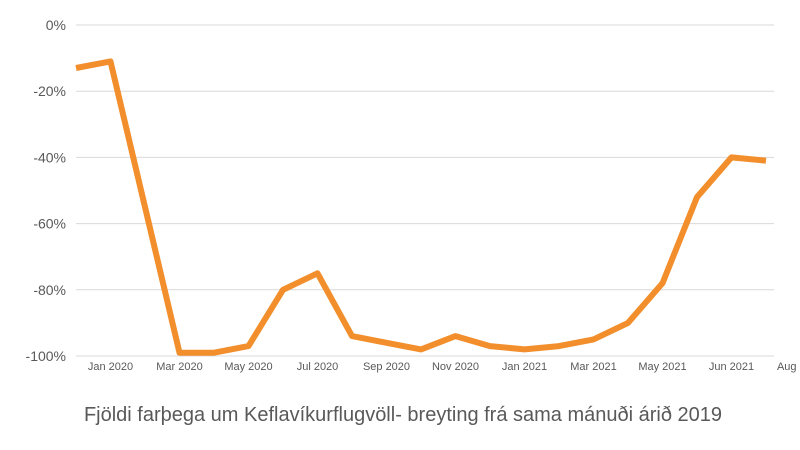  What do you see at coordinates (593, 367) in the screenshot?
I see `x-tick-label: Mar 2021` at bounding box center [593, 367].